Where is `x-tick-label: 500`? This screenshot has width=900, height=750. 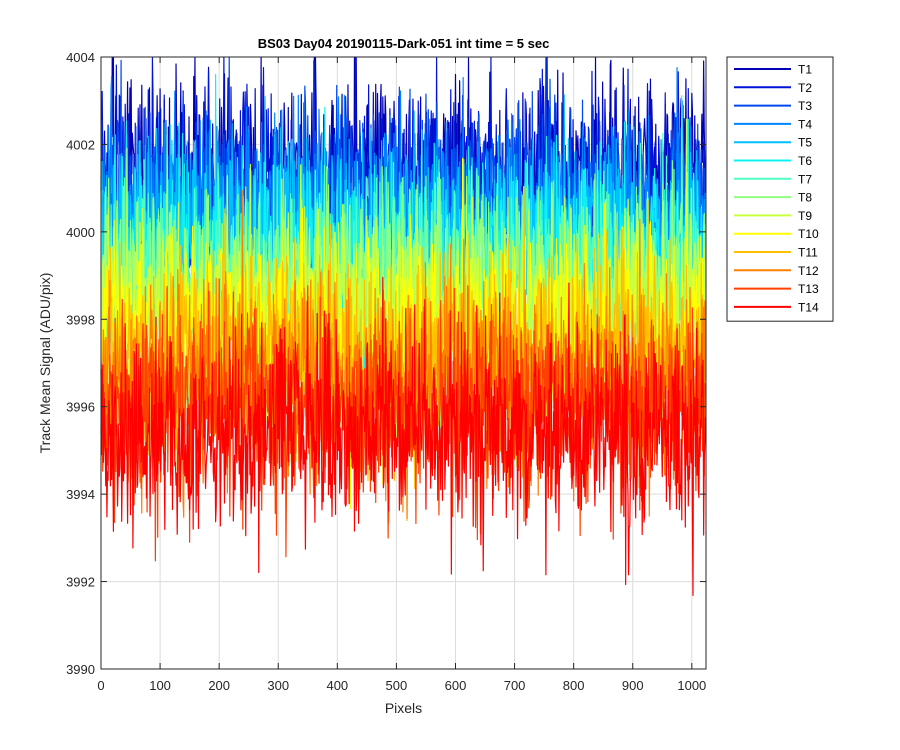
x-tick-label: 500 is located at coordinates (397, 685).